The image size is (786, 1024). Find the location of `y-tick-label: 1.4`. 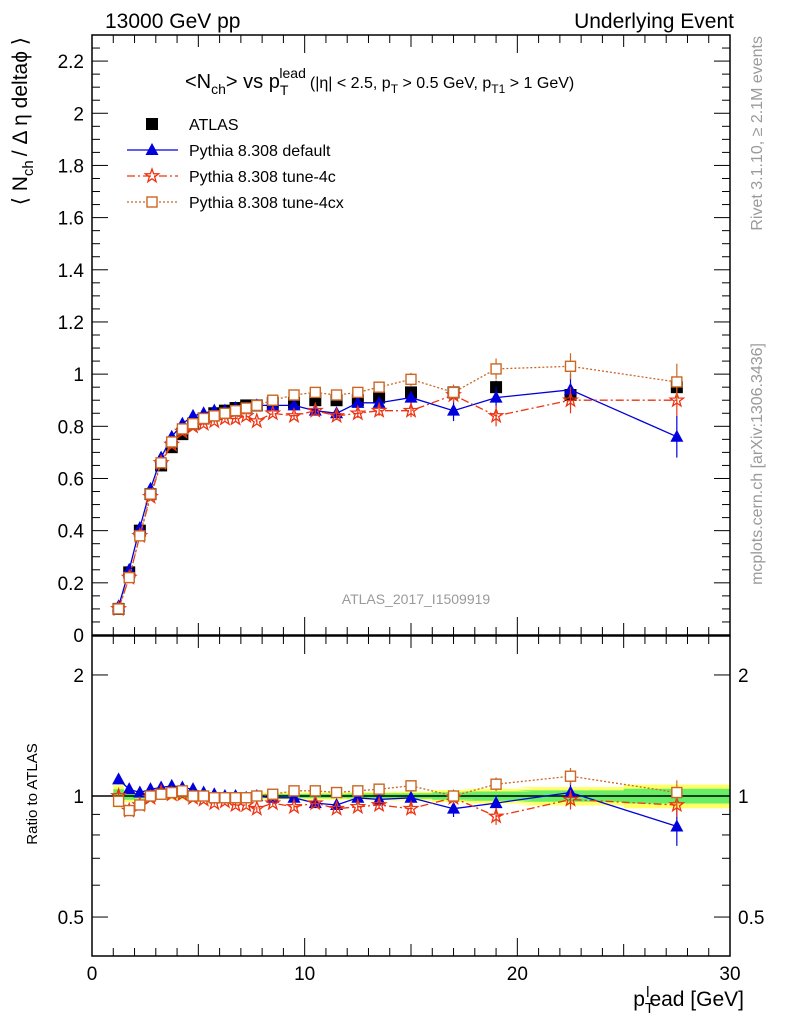

y-tick-label: 1.4 is located at coordinates (71, 271).